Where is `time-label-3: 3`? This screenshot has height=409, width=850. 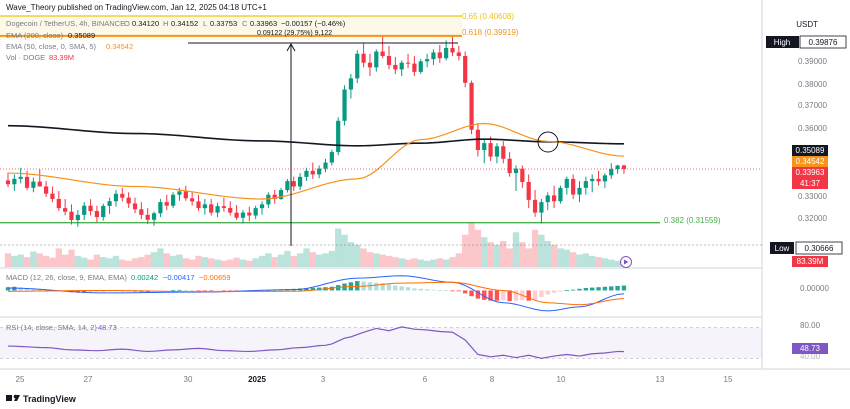
time-label-3: 3 is located at coordinates (323, 379).